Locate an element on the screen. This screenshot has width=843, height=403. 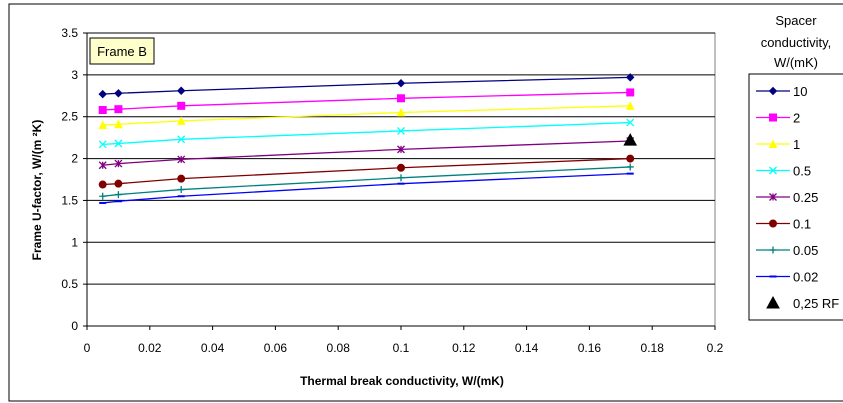
series-0.1 is located at coordinates (366, 171).